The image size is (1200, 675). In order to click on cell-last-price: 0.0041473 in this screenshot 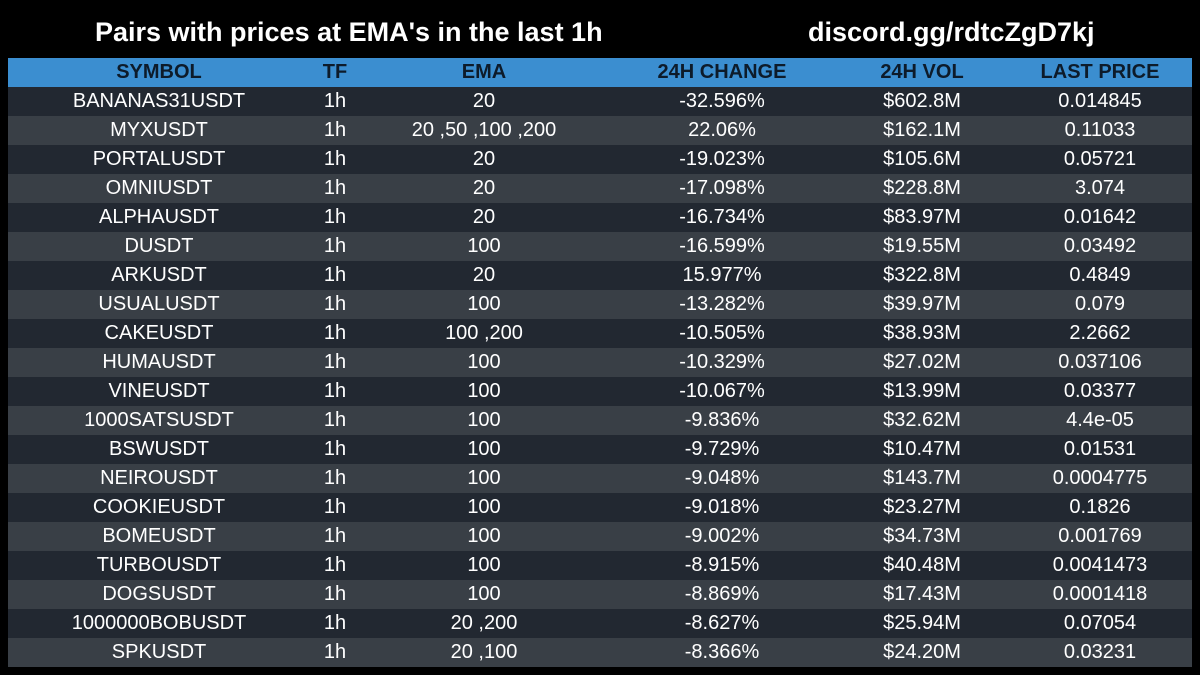, I will do `click(1100, 565)`.